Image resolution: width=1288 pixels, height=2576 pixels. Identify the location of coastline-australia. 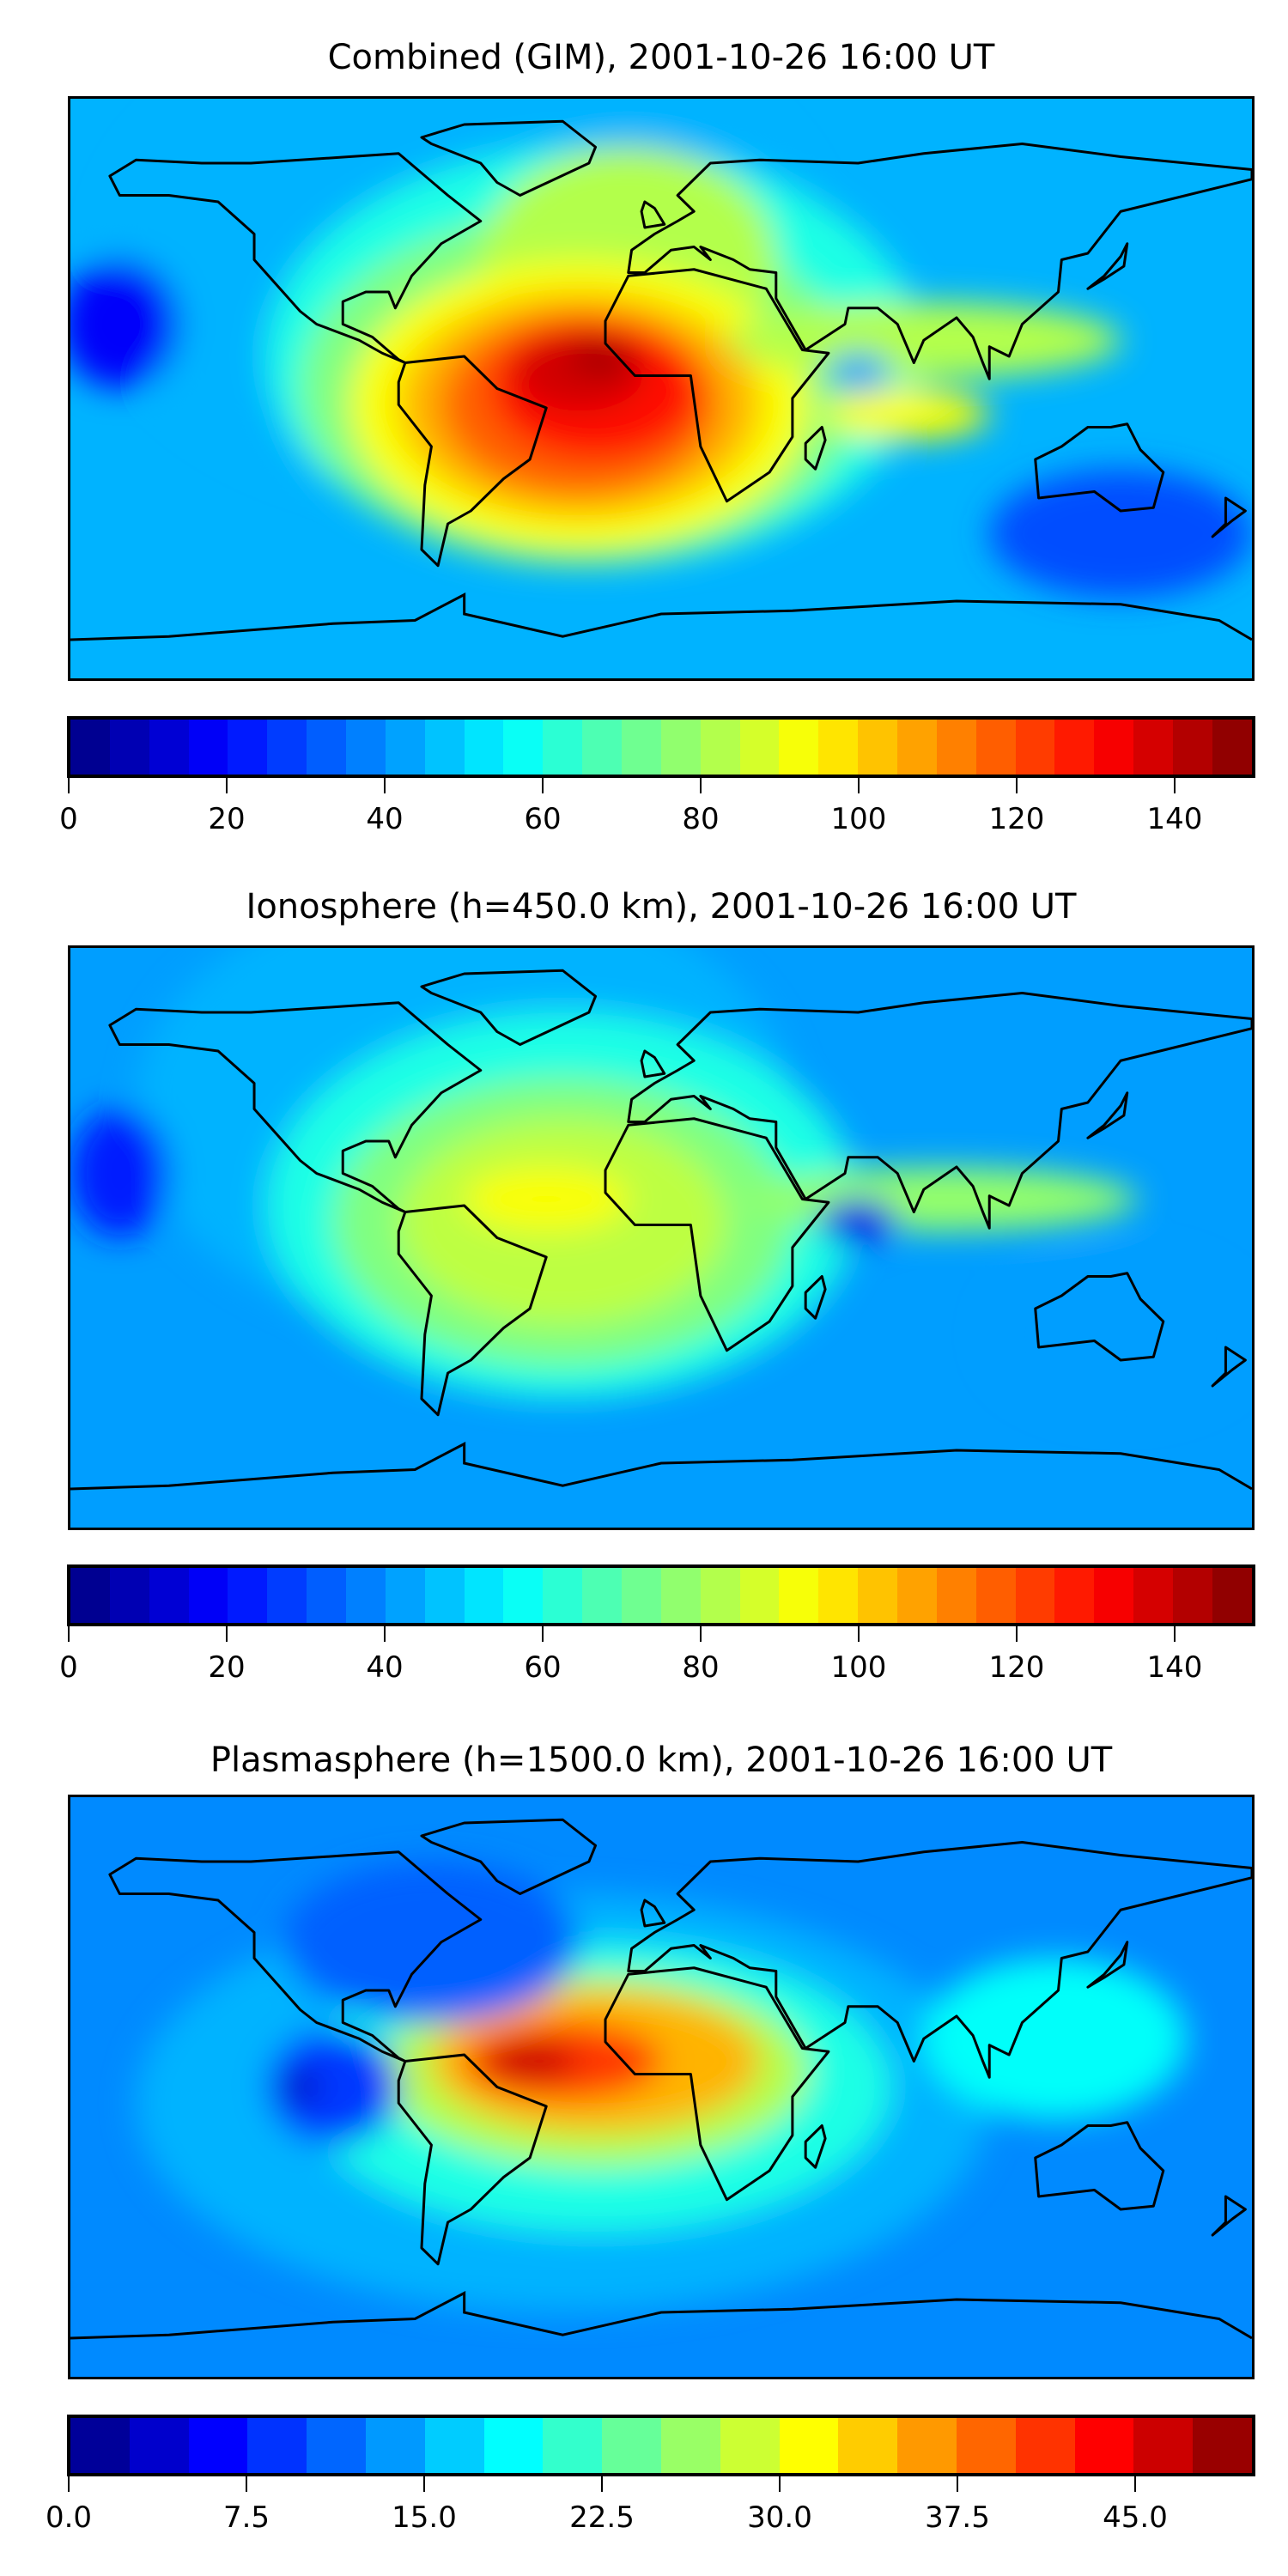
(1100, 2166).